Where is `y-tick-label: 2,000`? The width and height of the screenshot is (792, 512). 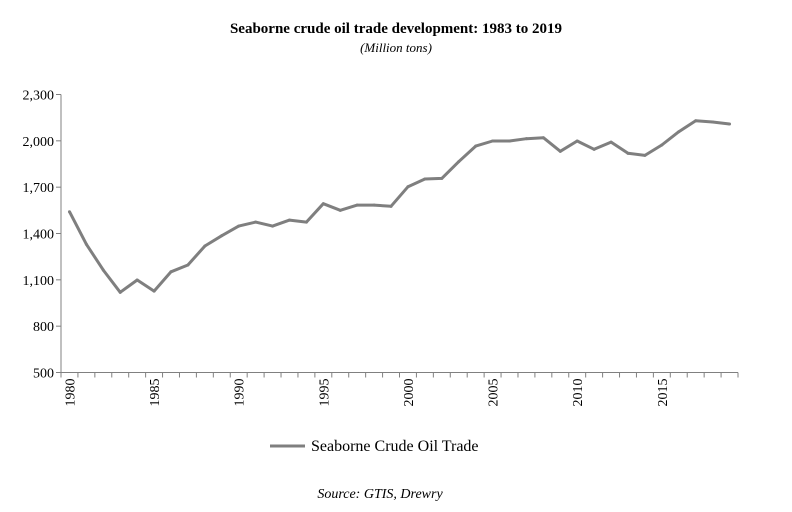
y-tick-label: 2,000 is located at coordinates (39, 142).